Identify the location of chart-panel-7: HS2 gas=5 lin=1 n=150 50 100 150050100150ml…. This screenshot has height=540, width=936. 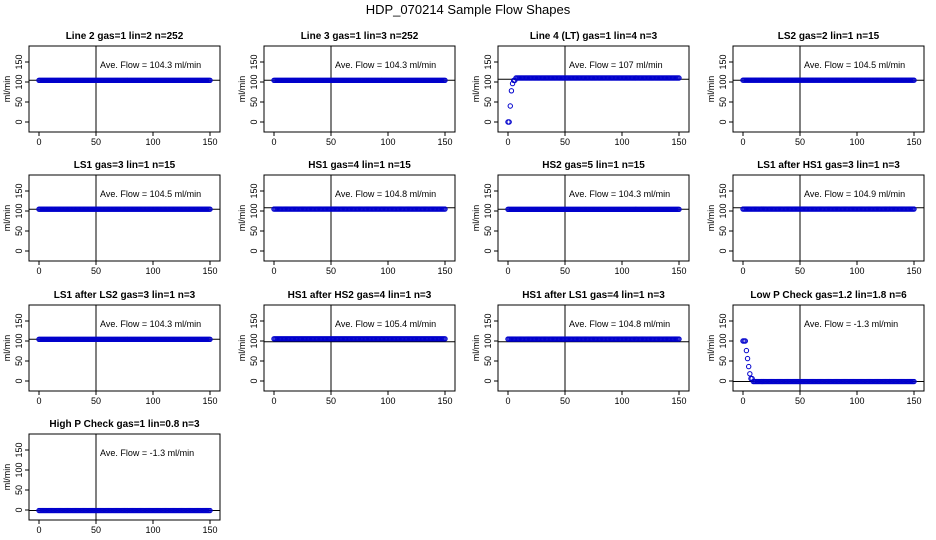
(580, 218).